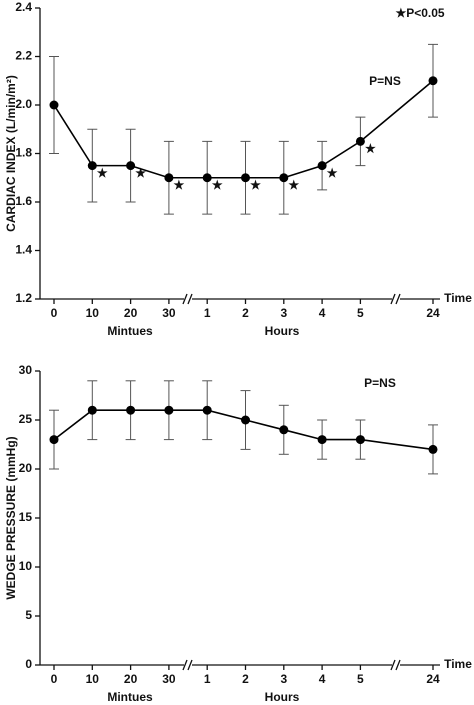 Image resolution: width=474 pixels, height=705 pixels. What do you see at coordinates (23, 250) in the screenshot?
I see `y-tick-label: 1.4` at bounding box center [23, 250].